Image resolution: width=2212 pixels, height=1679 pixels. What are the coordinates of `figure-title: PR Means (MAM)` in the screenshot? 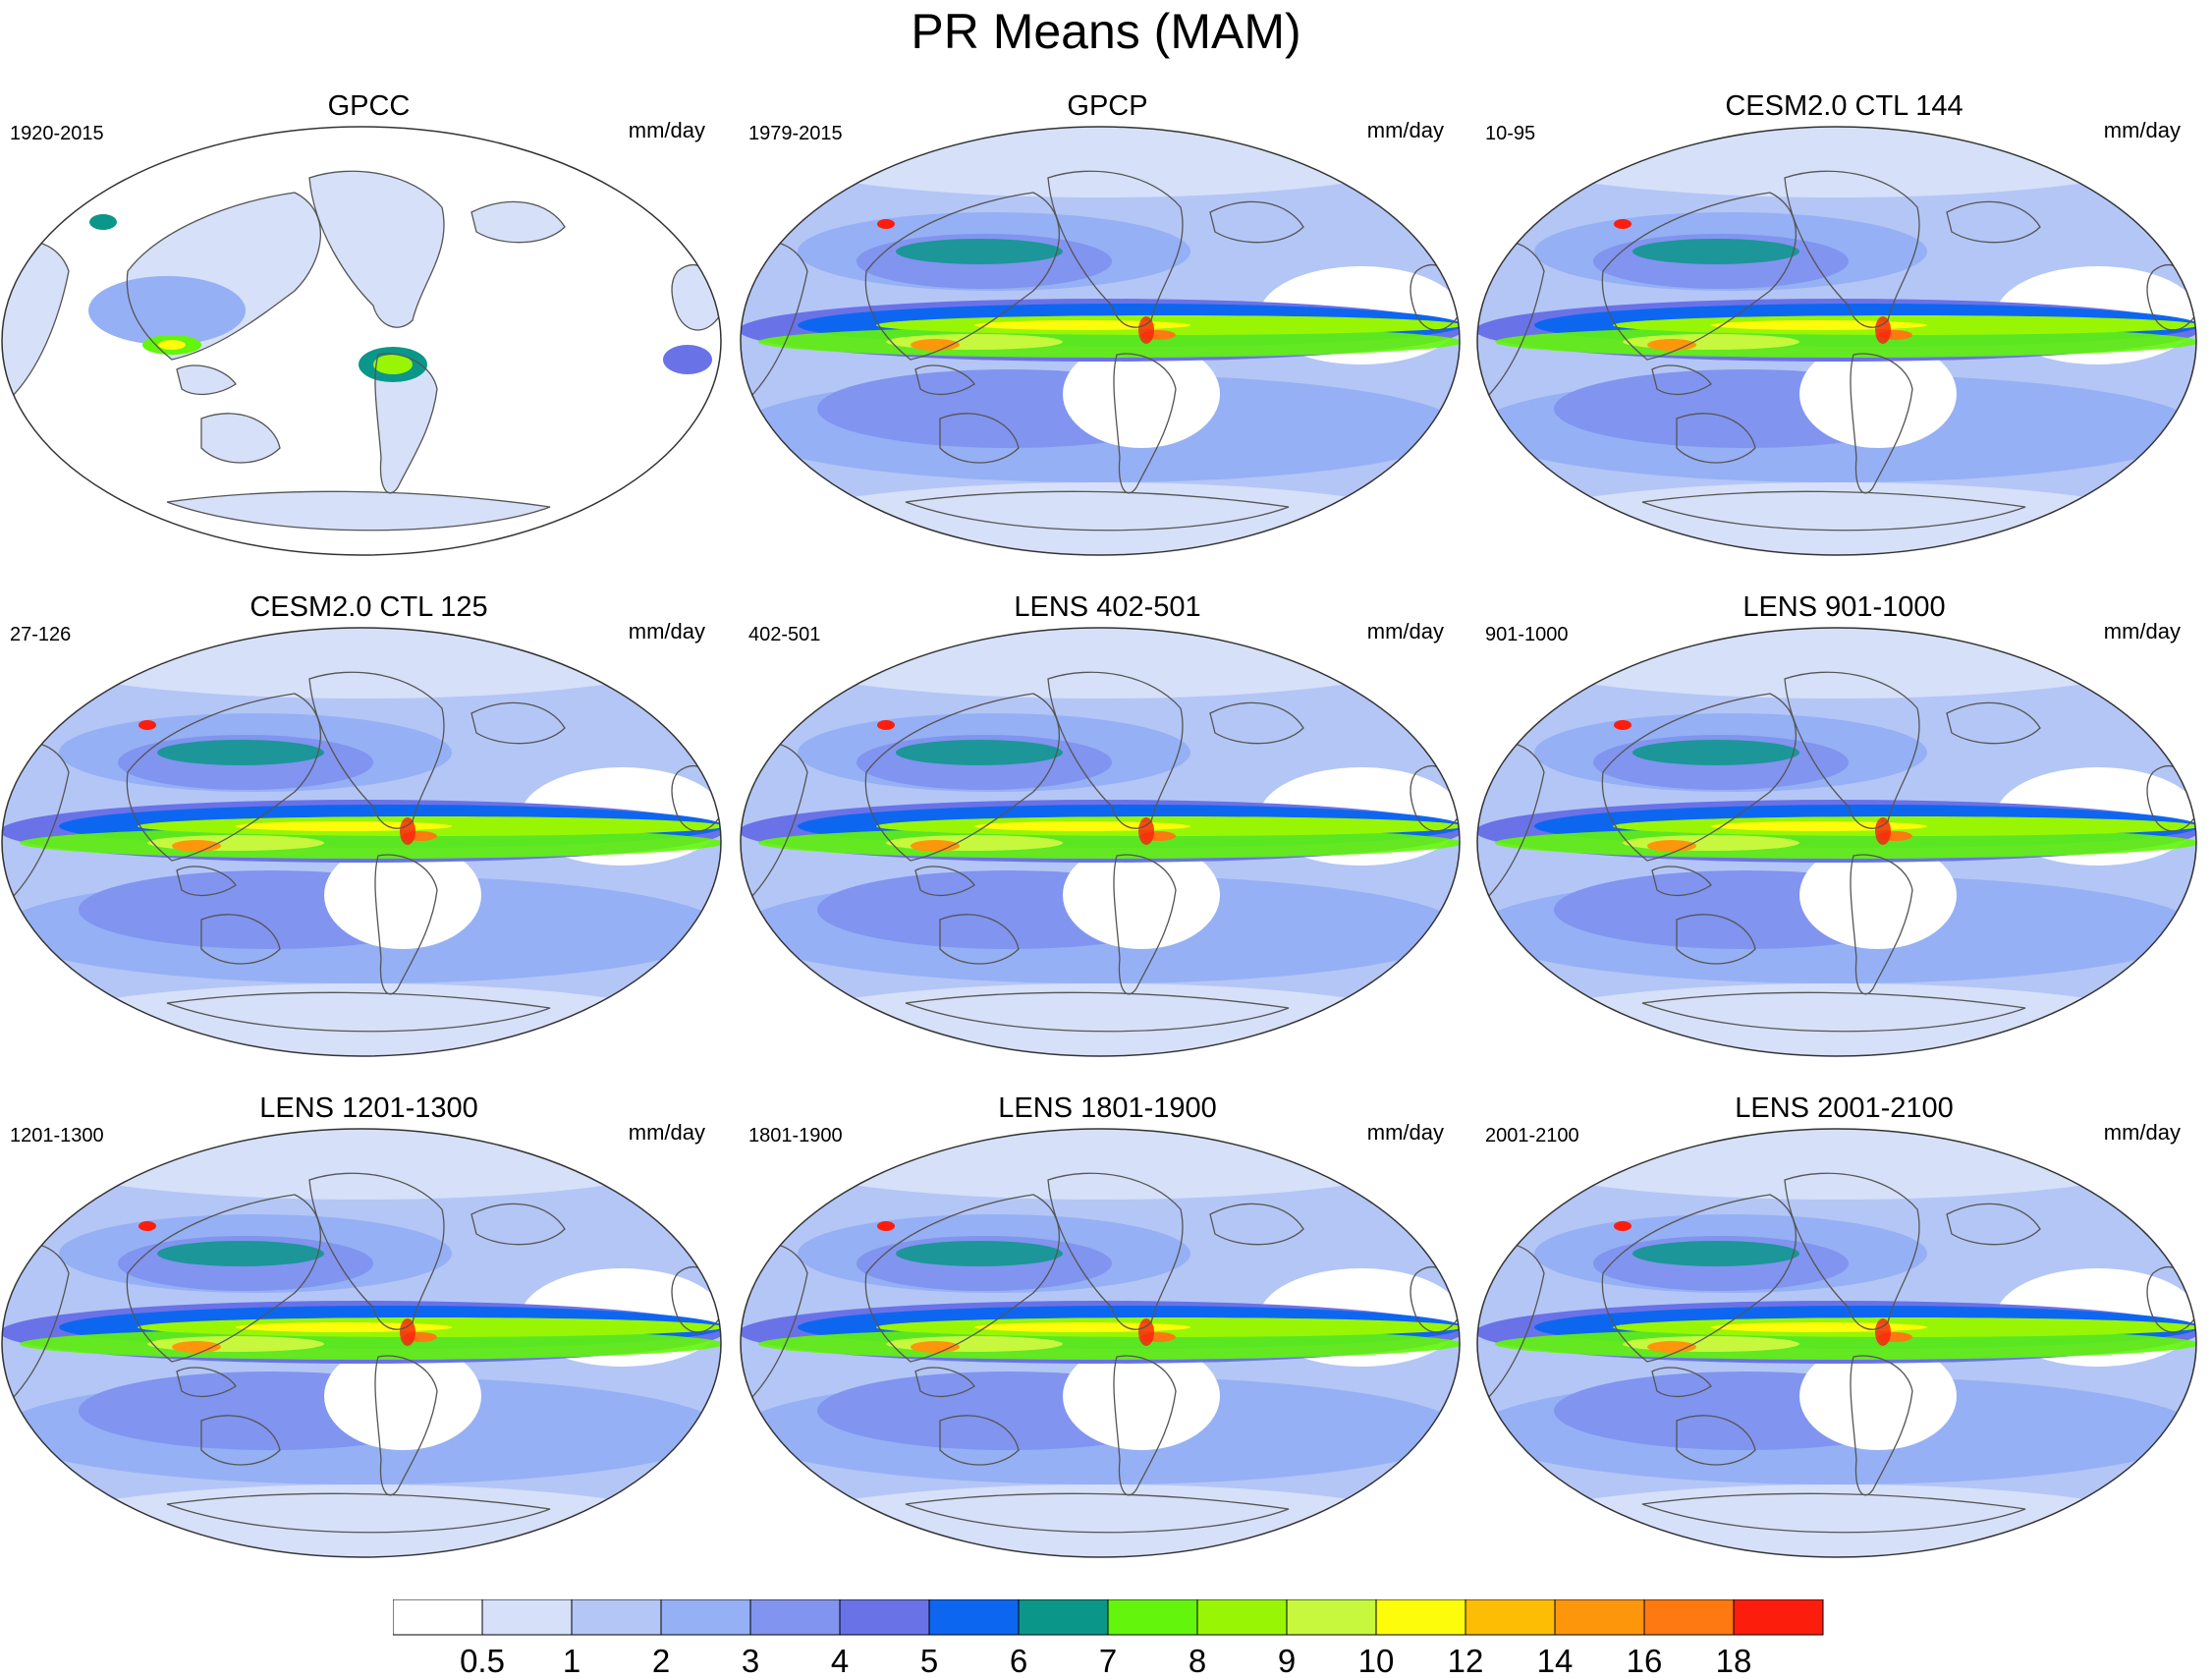 It's located at (1106, 31).